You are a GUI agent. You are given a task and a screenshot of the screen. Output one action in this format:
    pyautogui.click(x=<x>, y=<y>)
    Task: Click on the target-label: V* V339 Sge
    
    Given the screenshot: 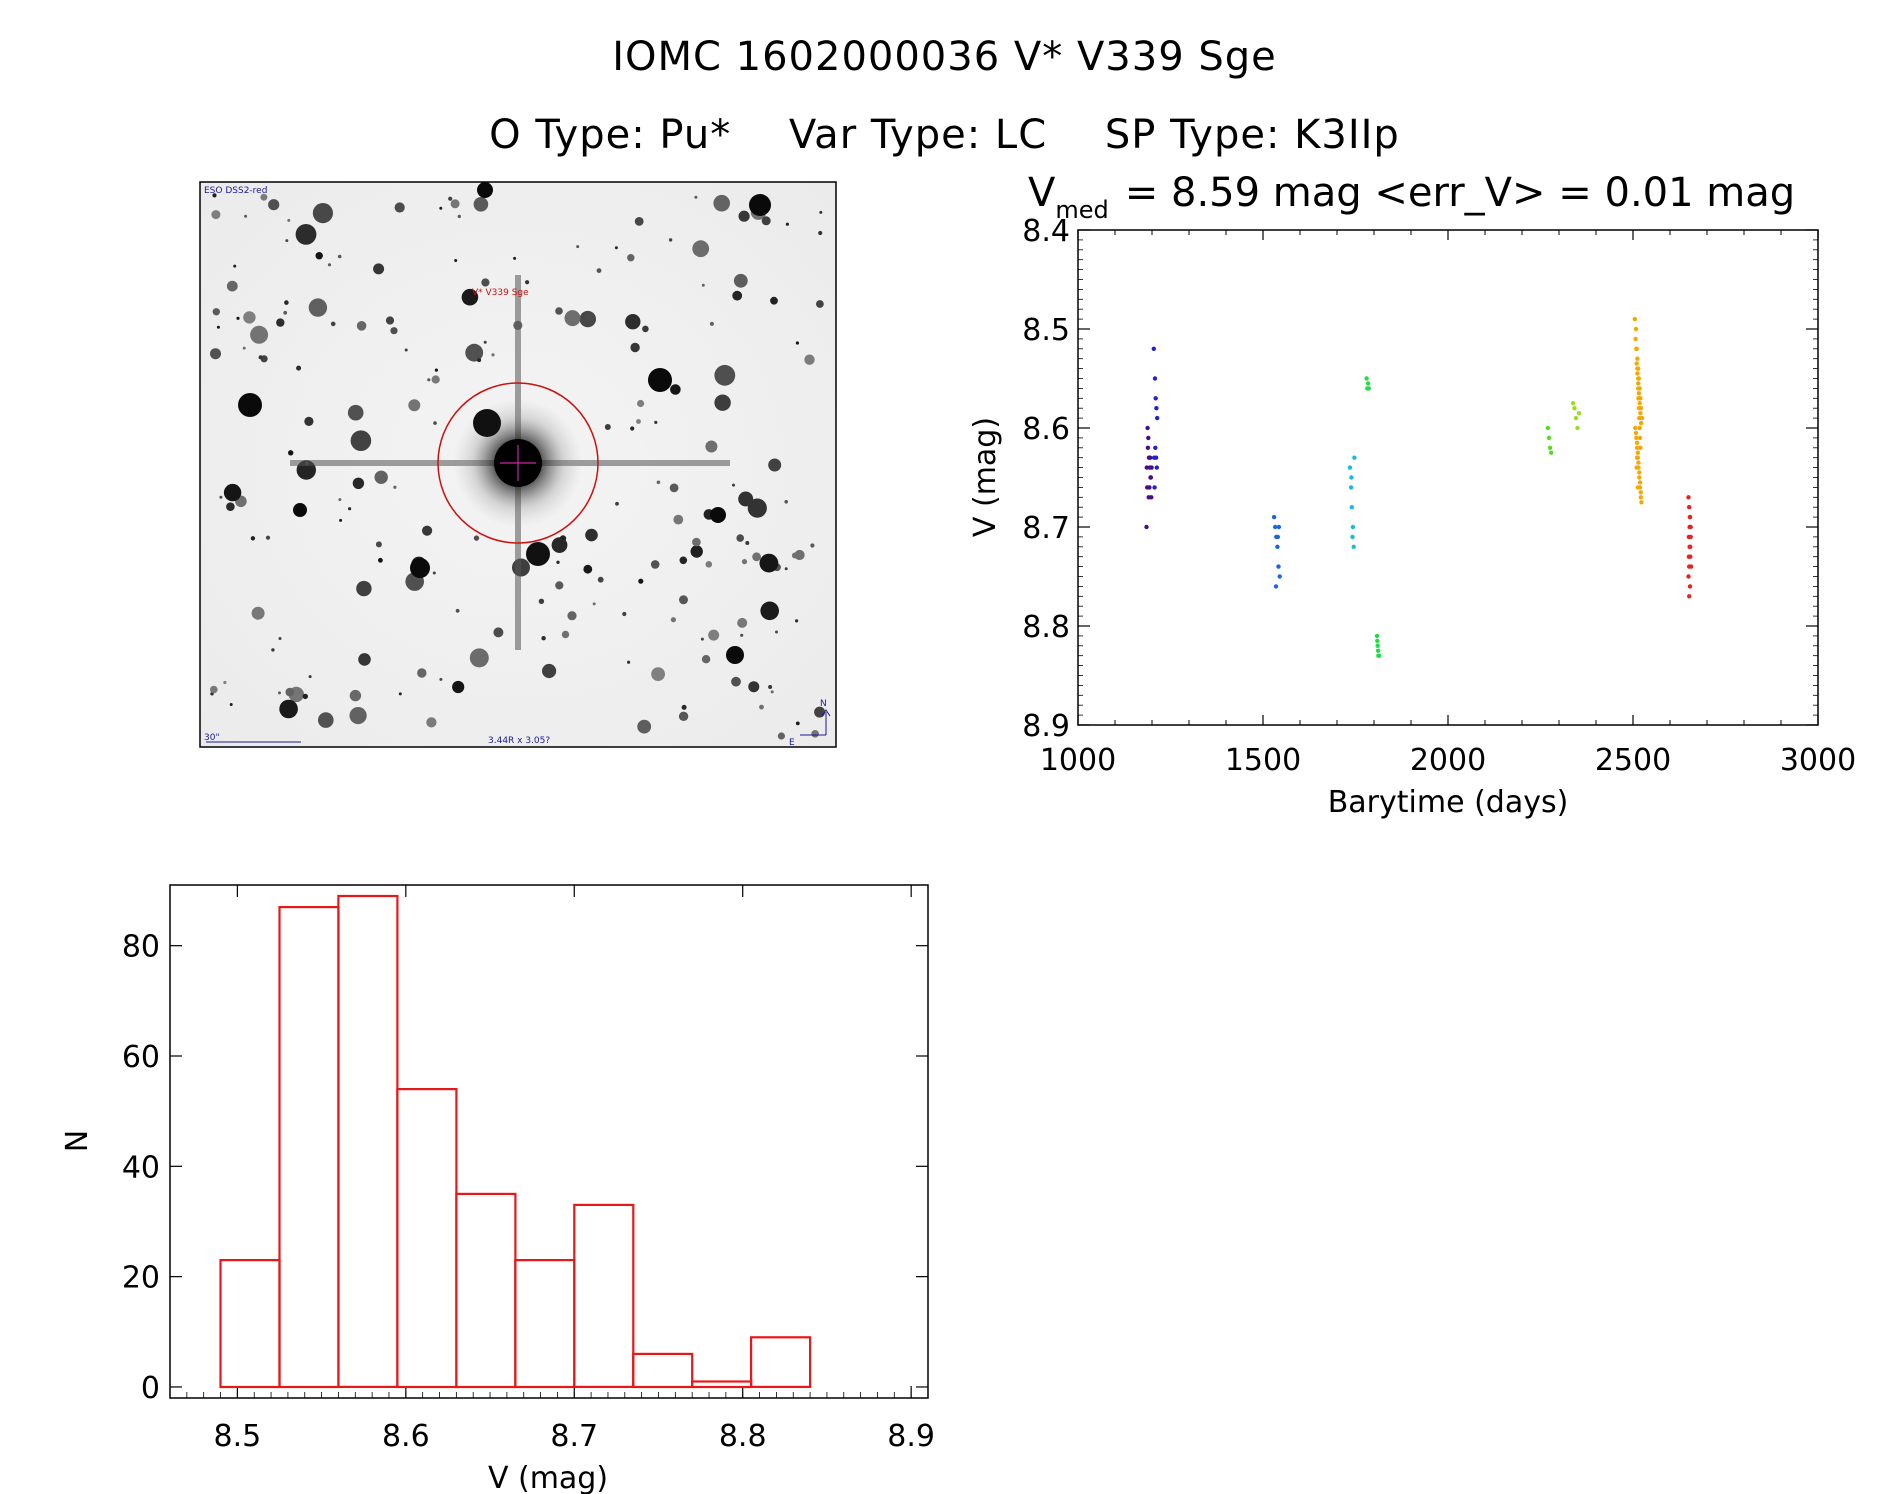 What is the action you would take?
    pyautogui.click(x=500, y=293)
    